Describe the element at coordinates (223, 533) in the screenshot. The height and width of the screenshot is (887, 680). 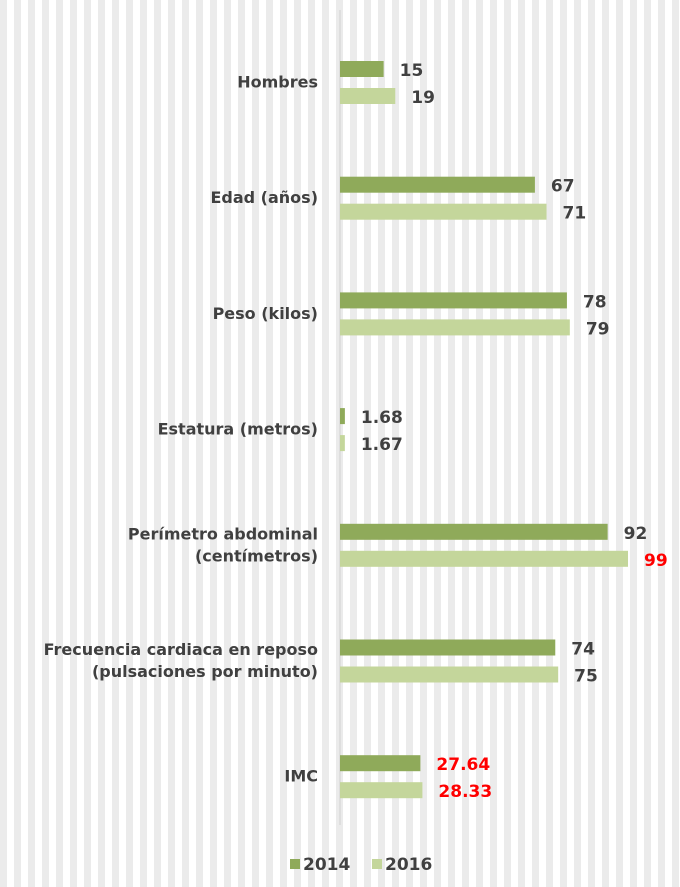
I see `category-label: Perímetro abdominal` at that location.